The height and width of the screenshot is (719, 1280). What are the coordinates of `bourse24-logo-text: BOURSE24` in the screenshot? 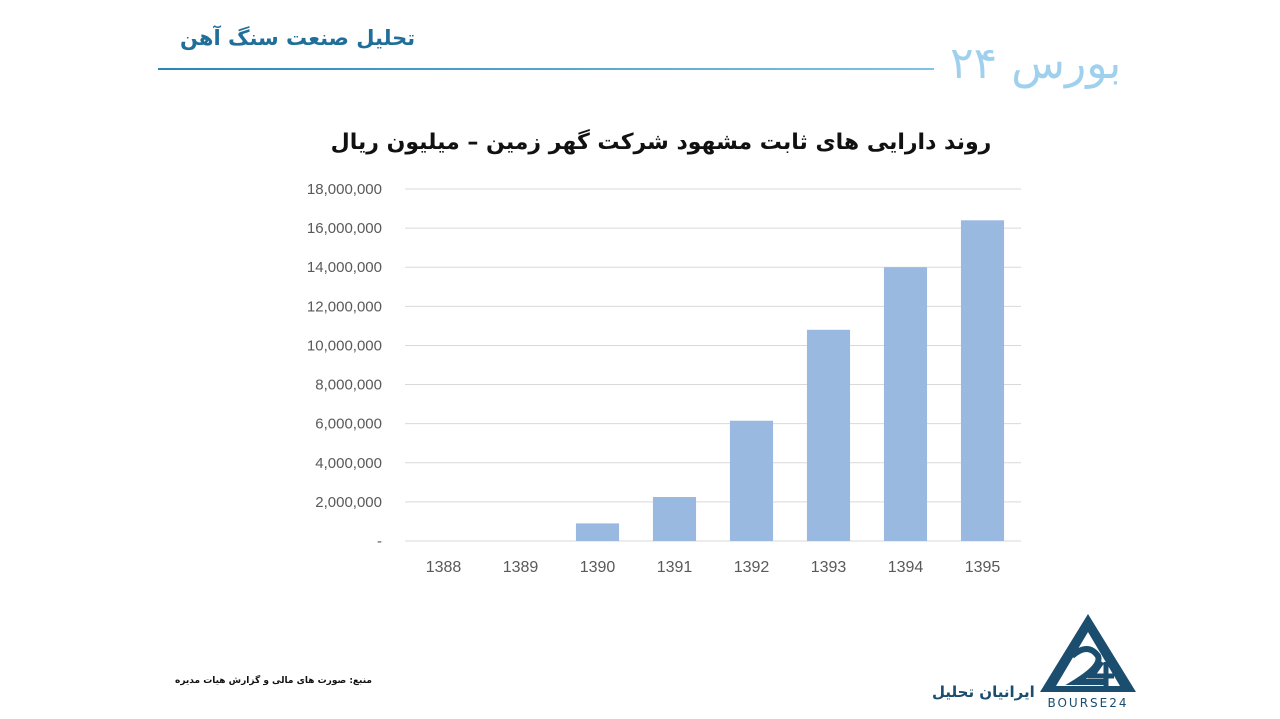 It's located at (1088, 703).